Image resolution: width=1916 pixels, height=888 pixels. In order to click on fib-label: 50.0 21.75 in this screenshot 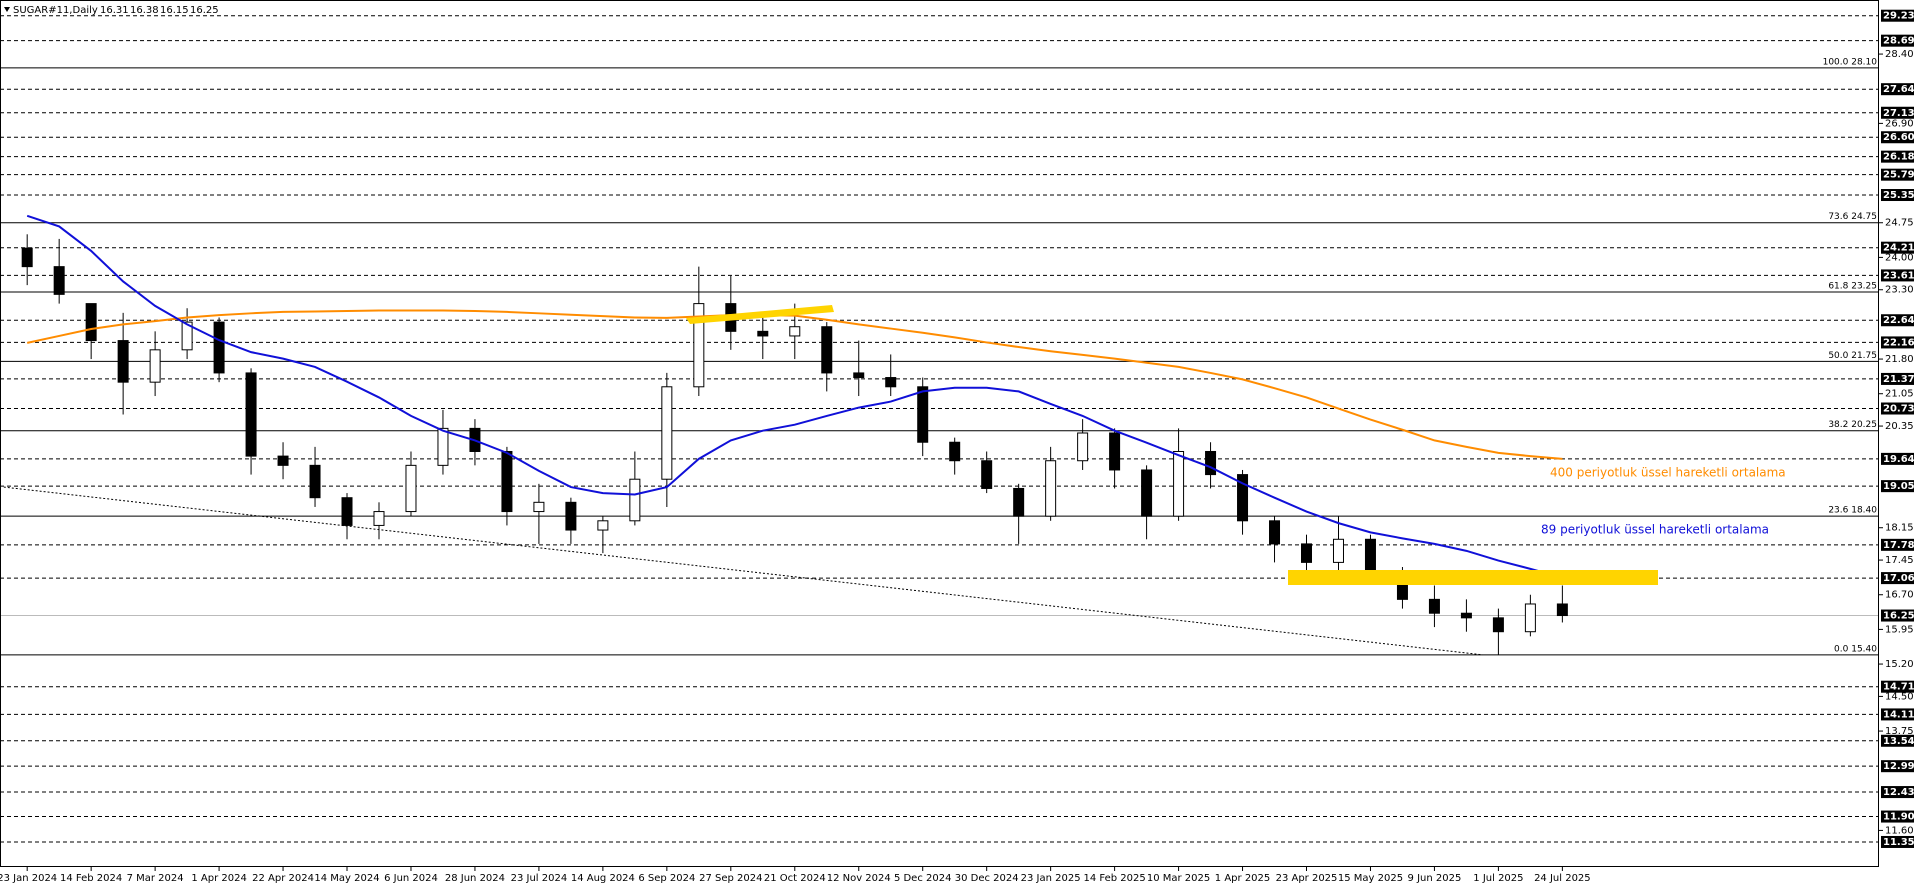, I will do `click(1852, 356)`.